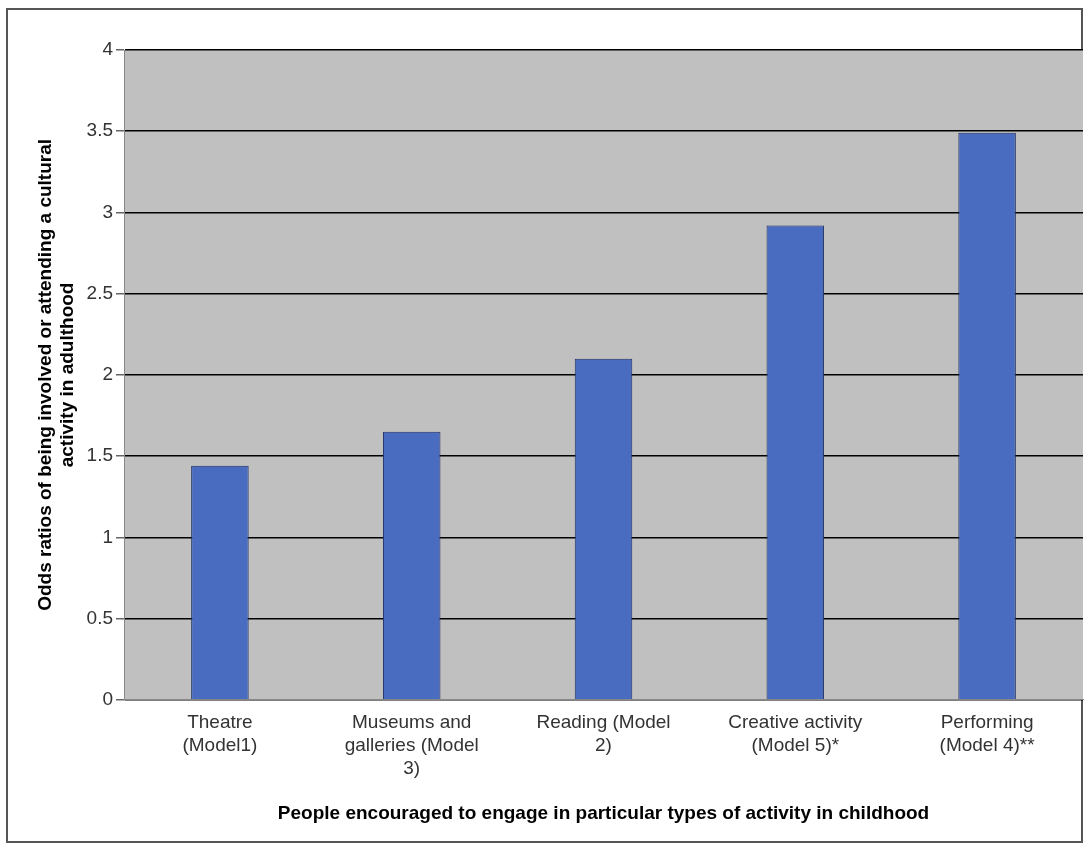 This screenshot has height=849, width=1089. What do you see at coordinates (108, 211) in the screenshot?
I see `y-tick-label: 3` at bounding box center [108, 211].